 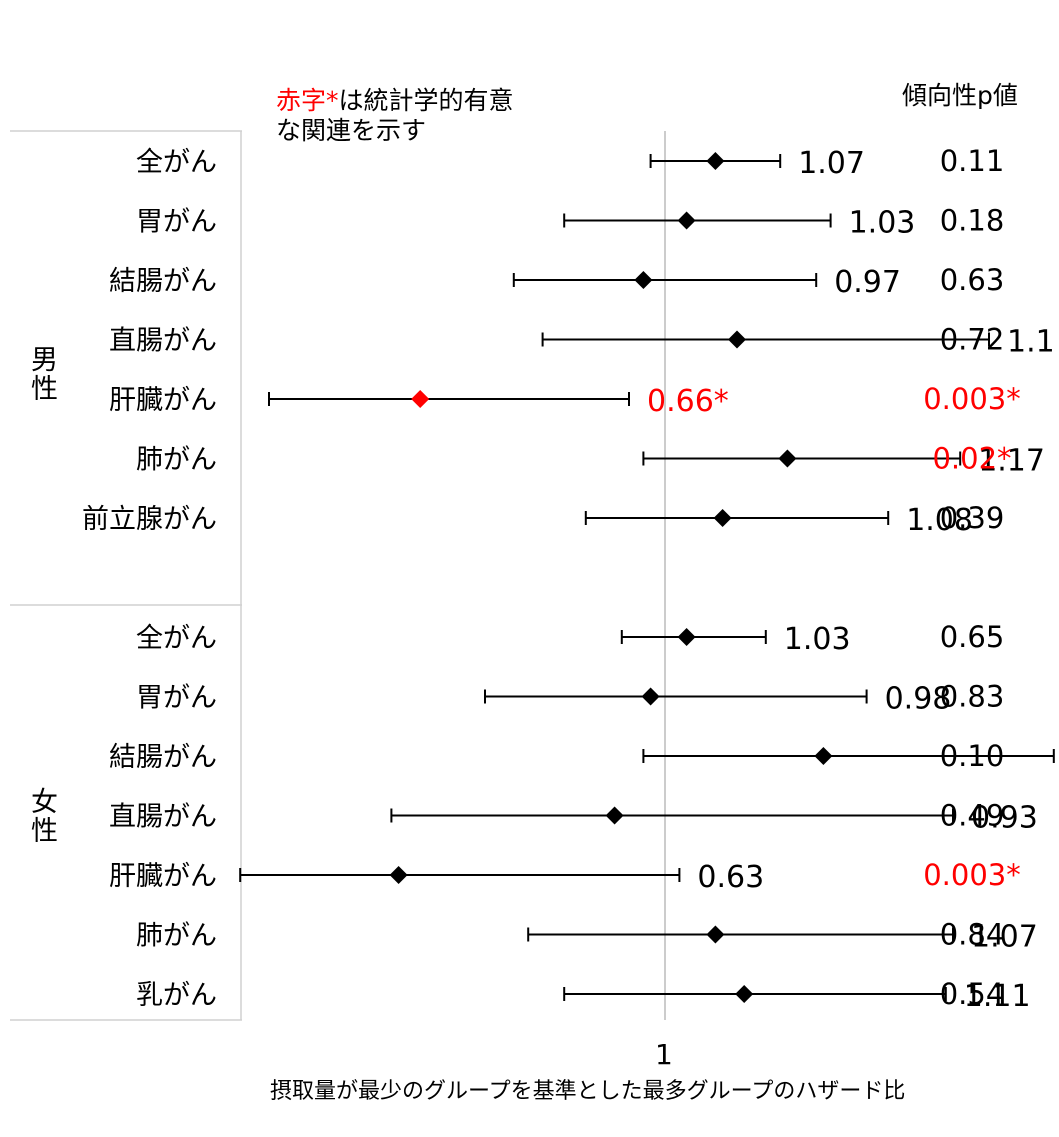 I want to click on row-label: 前立腺がん, so click(x=149, y=519).